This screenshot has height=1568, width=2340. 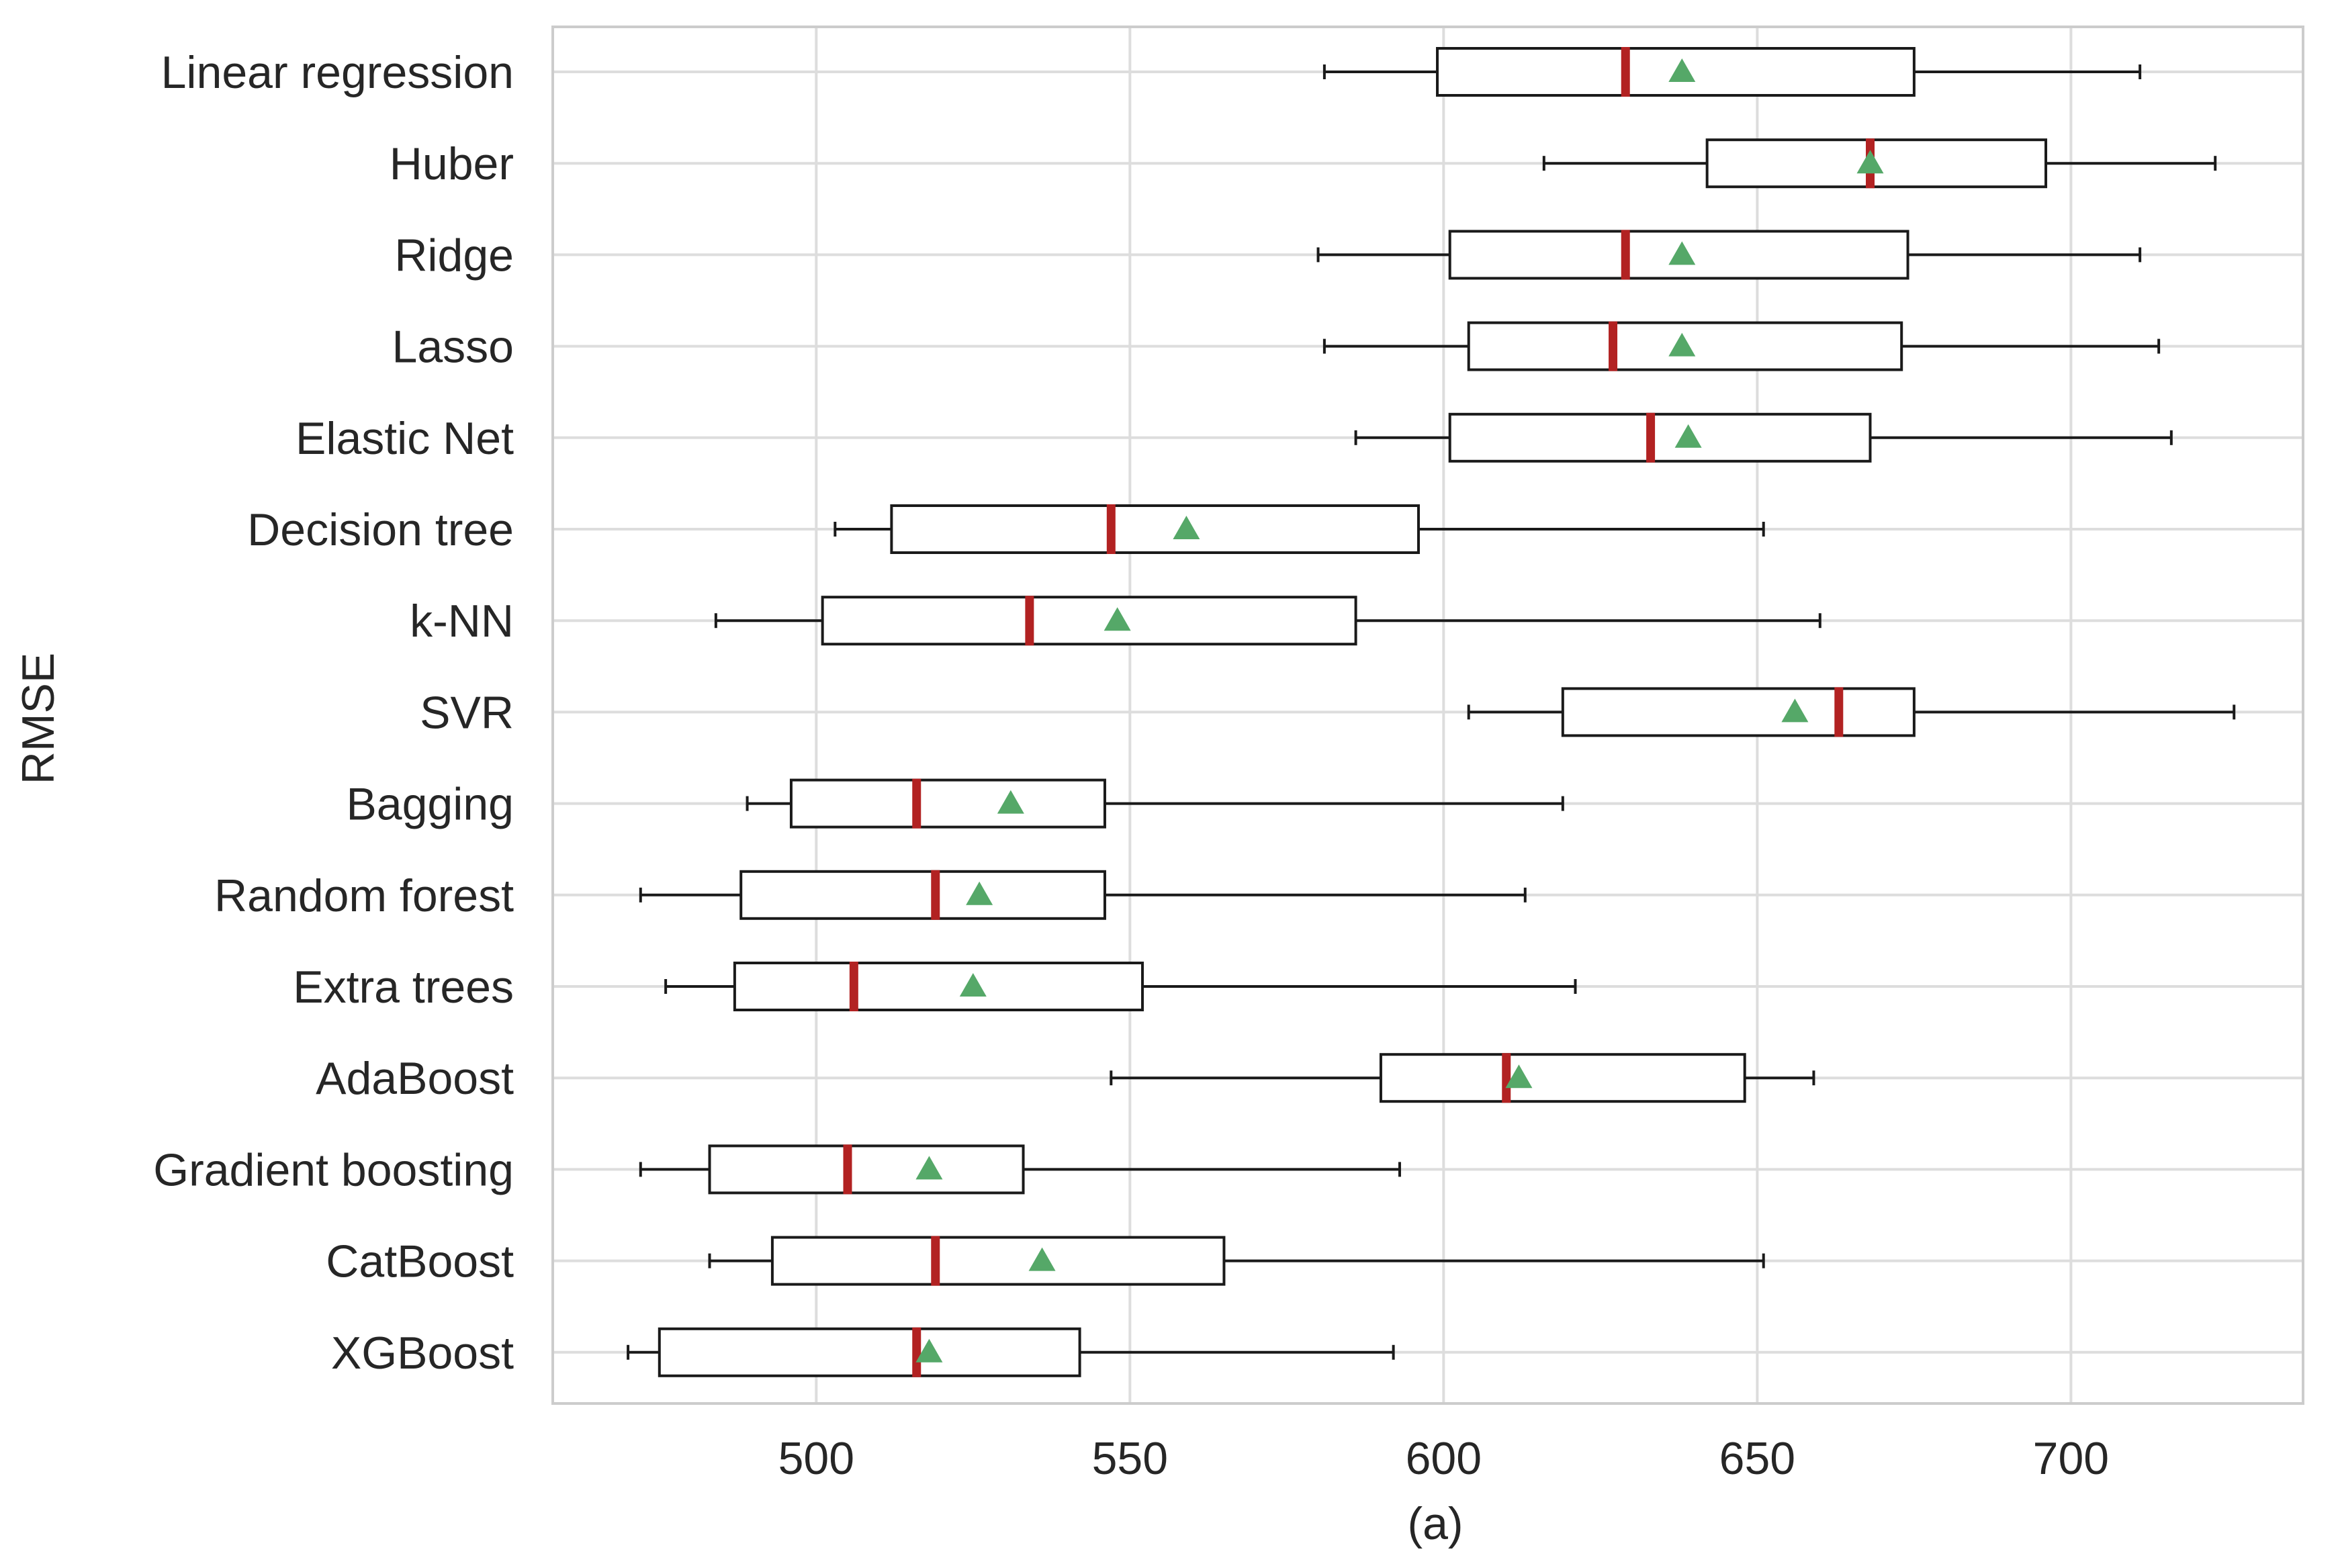 What do you see at coordinates (381, 529) in the screenshot?
I see `y-tick-label: Decision tree` at bounding box center [381, 529].